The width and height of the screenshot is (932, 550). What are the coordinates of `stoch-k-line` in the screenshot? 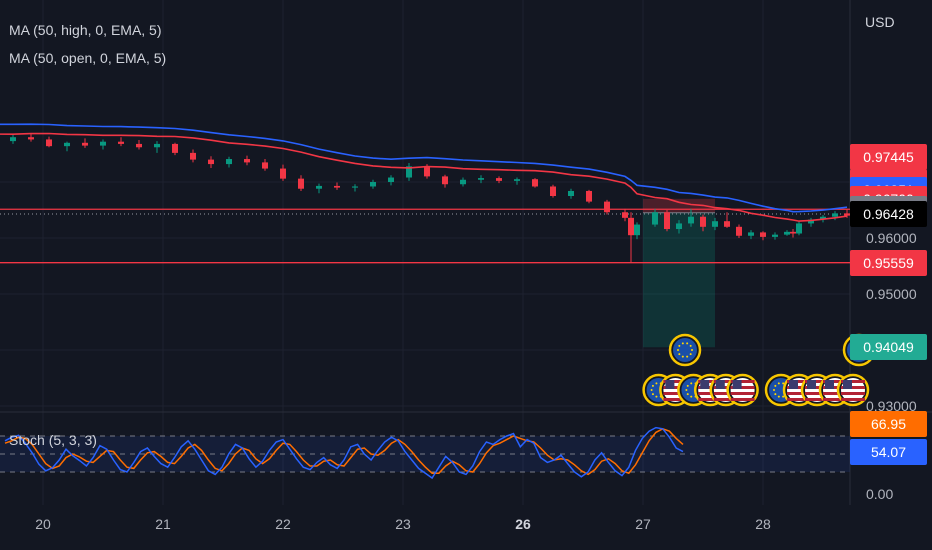 It's located at (344, 453).